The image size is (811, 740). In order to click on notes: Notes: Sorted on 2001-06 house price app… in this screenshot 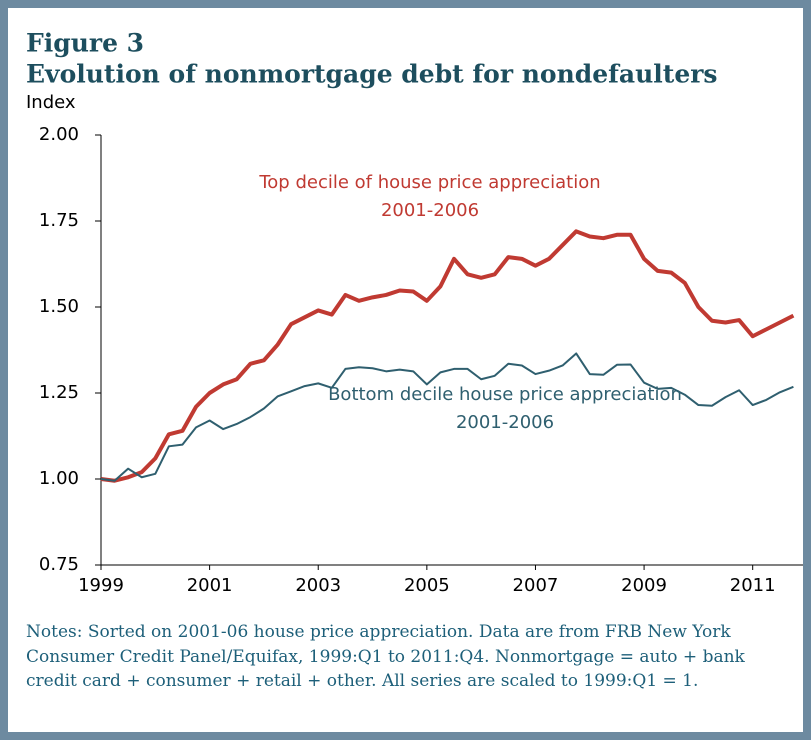, I will do `click(385, 656)`.